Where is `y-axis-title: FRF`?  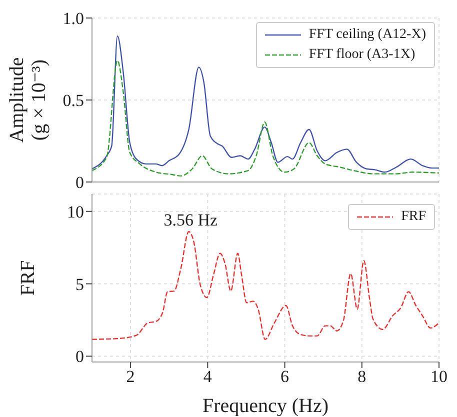 y-axis-title: FRF is located at coordinates (28, 278).